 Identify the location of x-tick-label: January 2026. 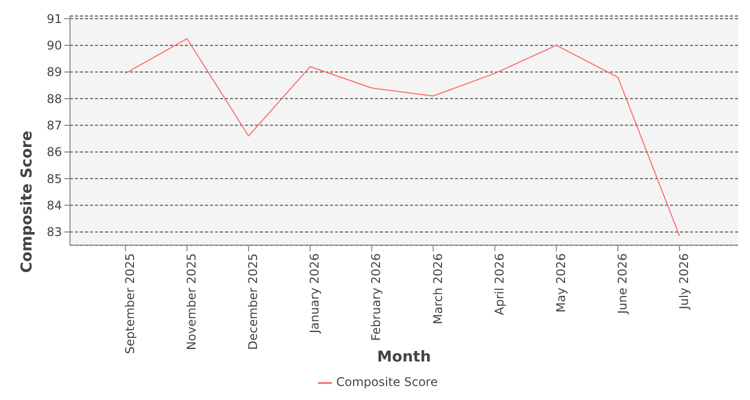
(315, 293).